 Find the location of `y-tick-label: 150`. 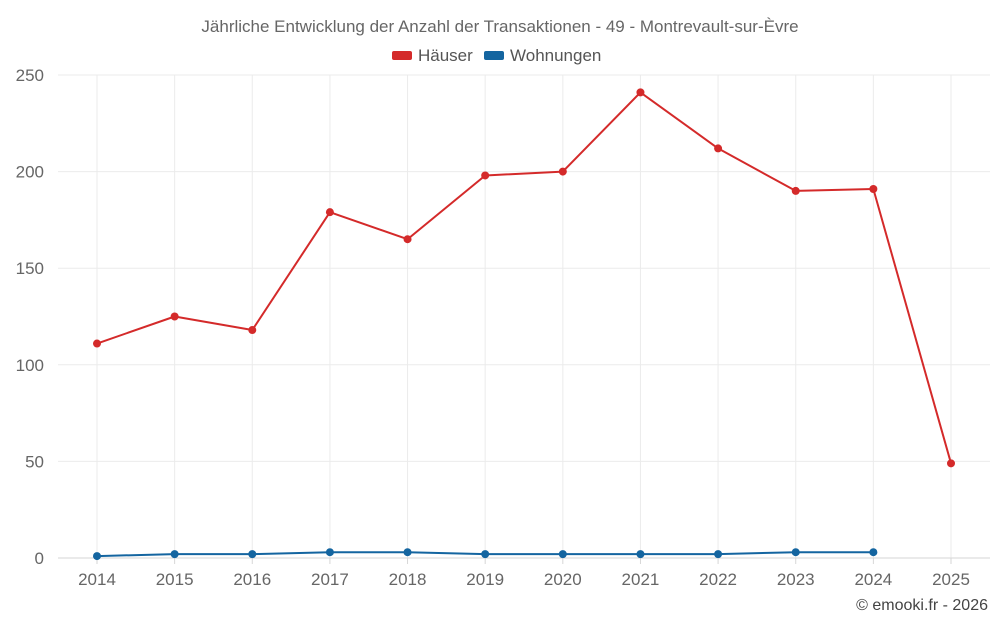

y-tick-label: 150 is located at coordinates (30, 268).